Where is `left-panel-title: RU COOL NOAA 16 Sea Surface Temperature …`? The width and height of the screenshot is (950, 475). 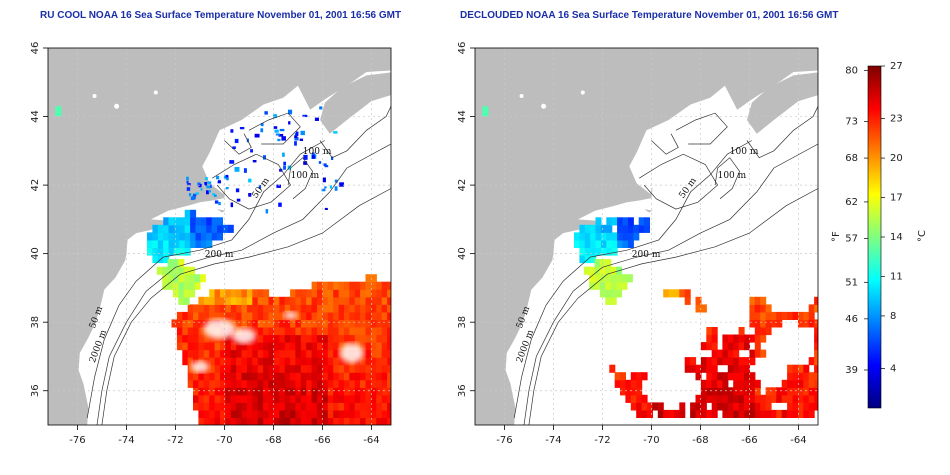 left-panel-title: RU COOL NOAA 16 Sea Surface Temperature … is located at coordinates (221, 15).